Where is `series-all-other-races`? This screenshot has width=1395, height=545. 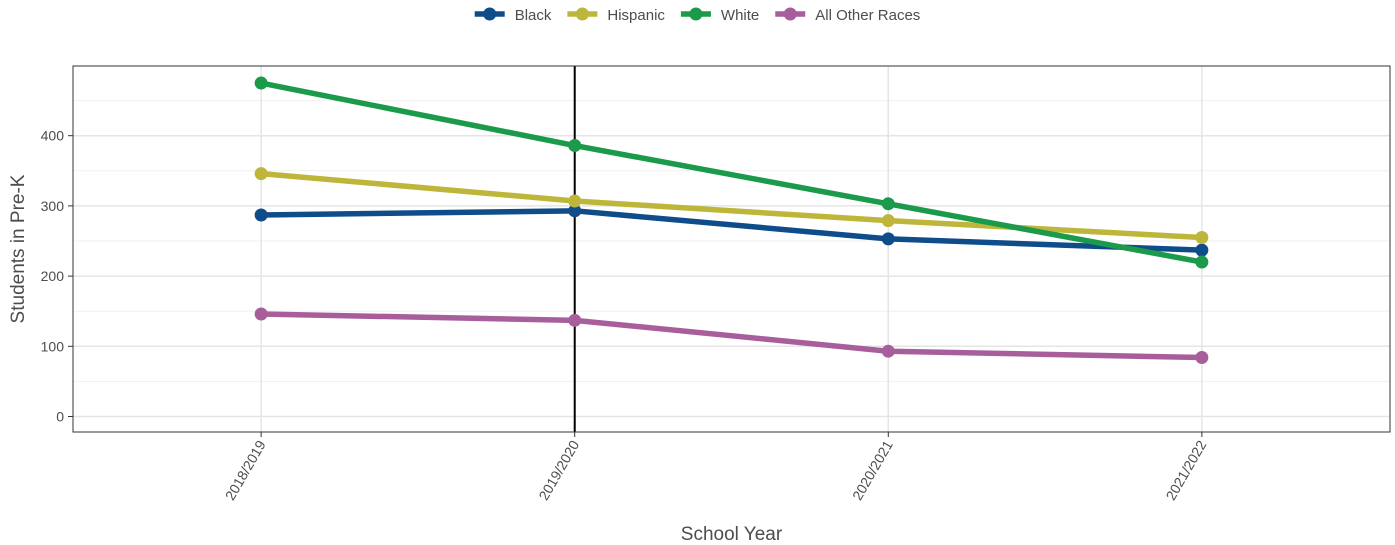 series-all-other-races is located at coordinates (731, 336).